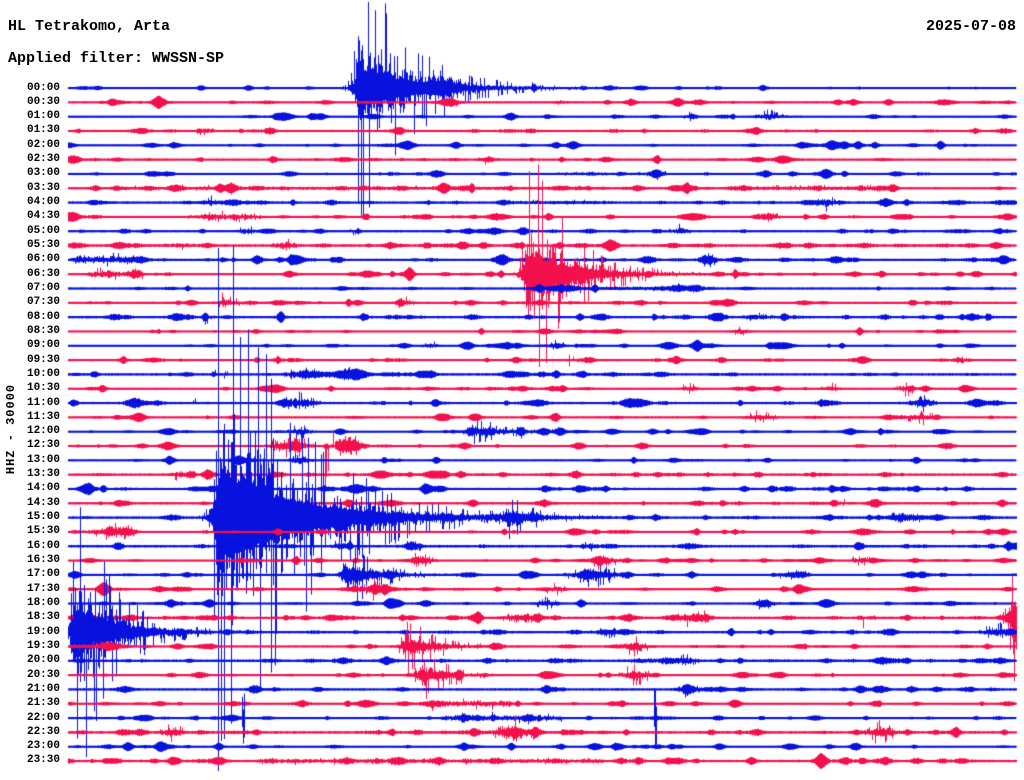 The image size is (1024, 780). Describe the element at coordinates (43, 717) in the screenshot. I see `time-label: 22:00` at that location.